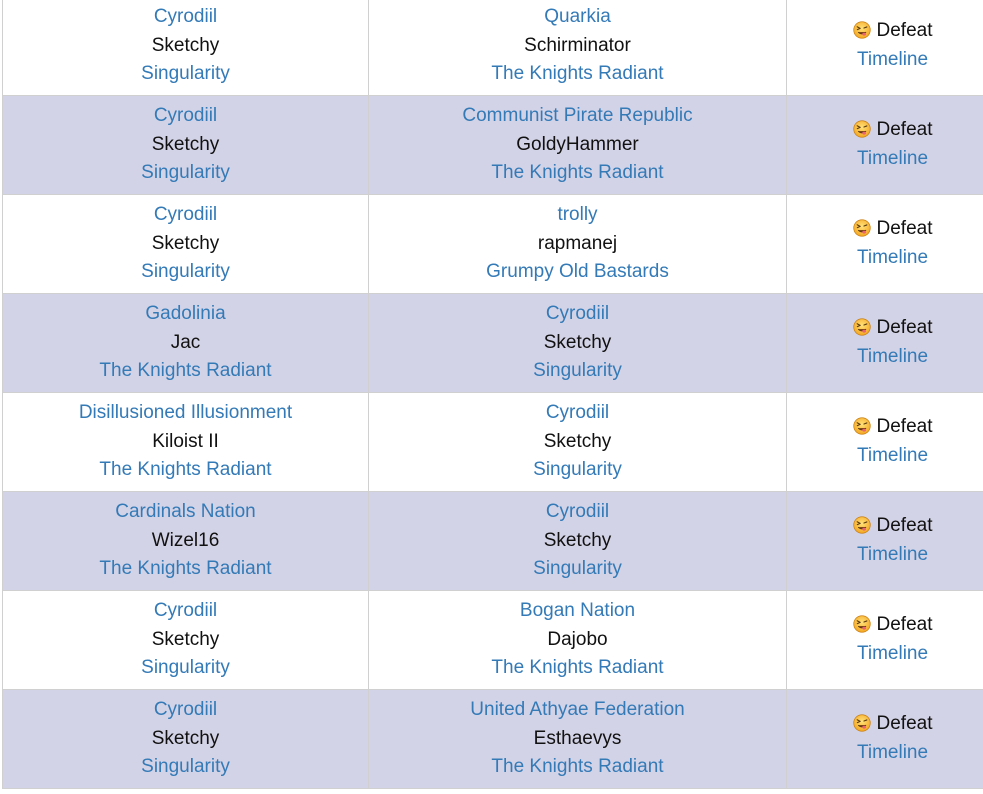 The image size is (983, 794). What do you see at coordinates (577, 17) in the screenshot?
I see `defender-nation-link: Quarkia` at bounding box center [577, 17].